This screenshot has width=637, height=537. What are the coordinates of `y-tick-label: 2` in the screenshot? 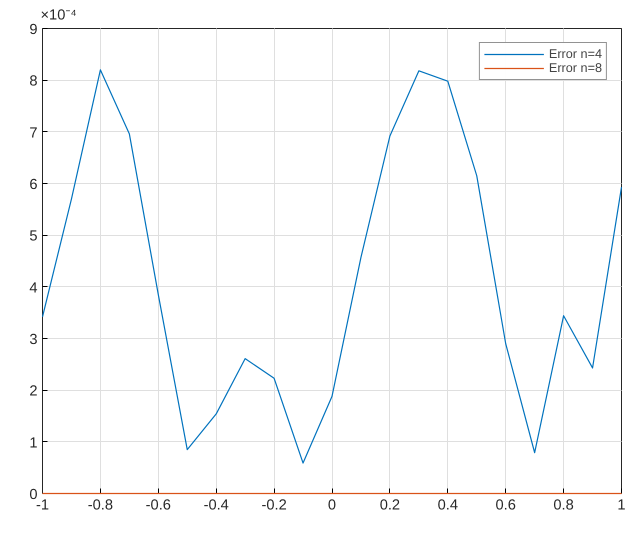 It's located at (33, 392).